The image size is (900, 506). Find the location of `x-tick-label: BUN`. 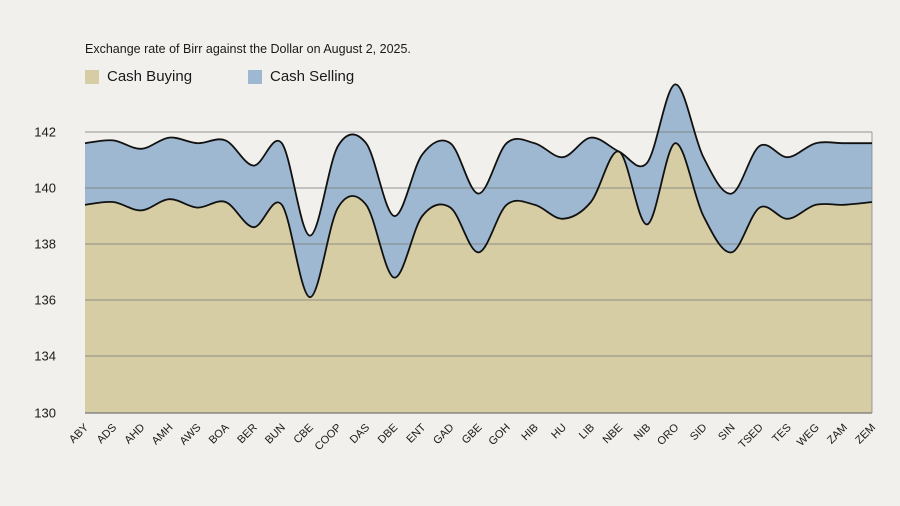

x-tick-label: BUN is located at coordinates (275, 434).